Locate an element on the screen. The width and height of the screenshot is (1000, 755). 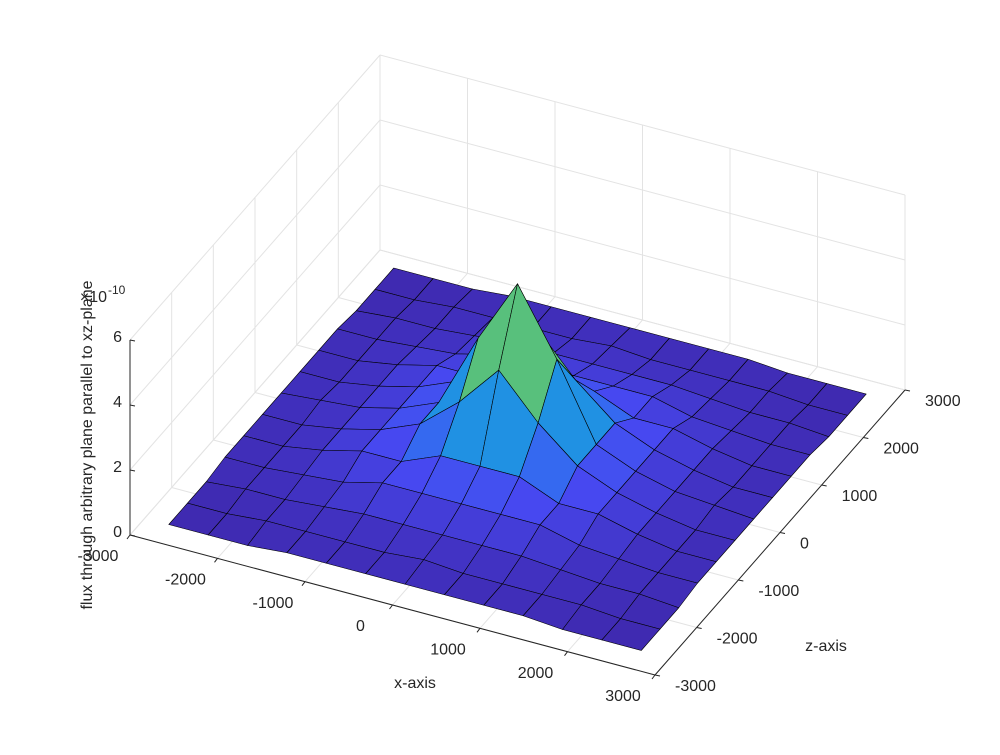
x-tick-label: 0 is located at coordinates (360, 626).